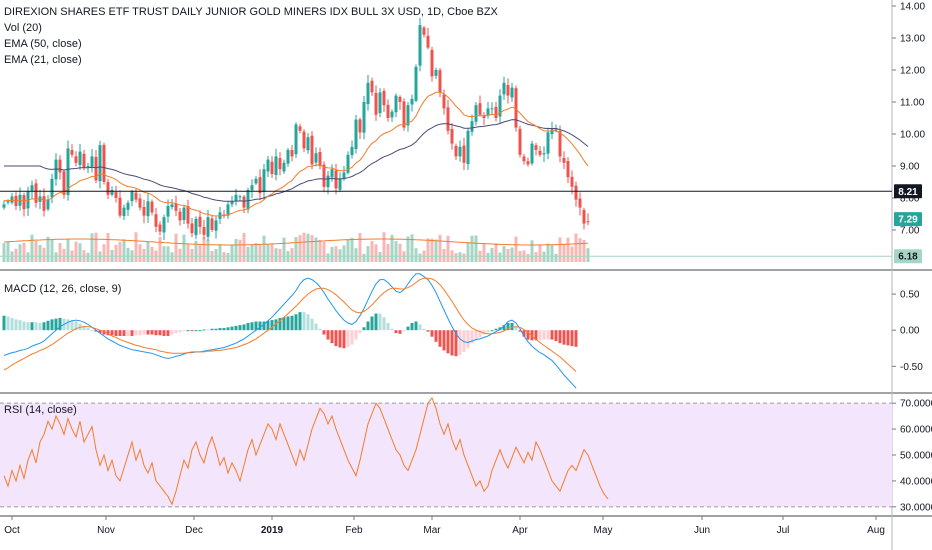 This screenshot has width=932, height=550. Describe the element at coordinates (908, 192) in the screenshot. I see `price-badge-label: 8.21` at that location.